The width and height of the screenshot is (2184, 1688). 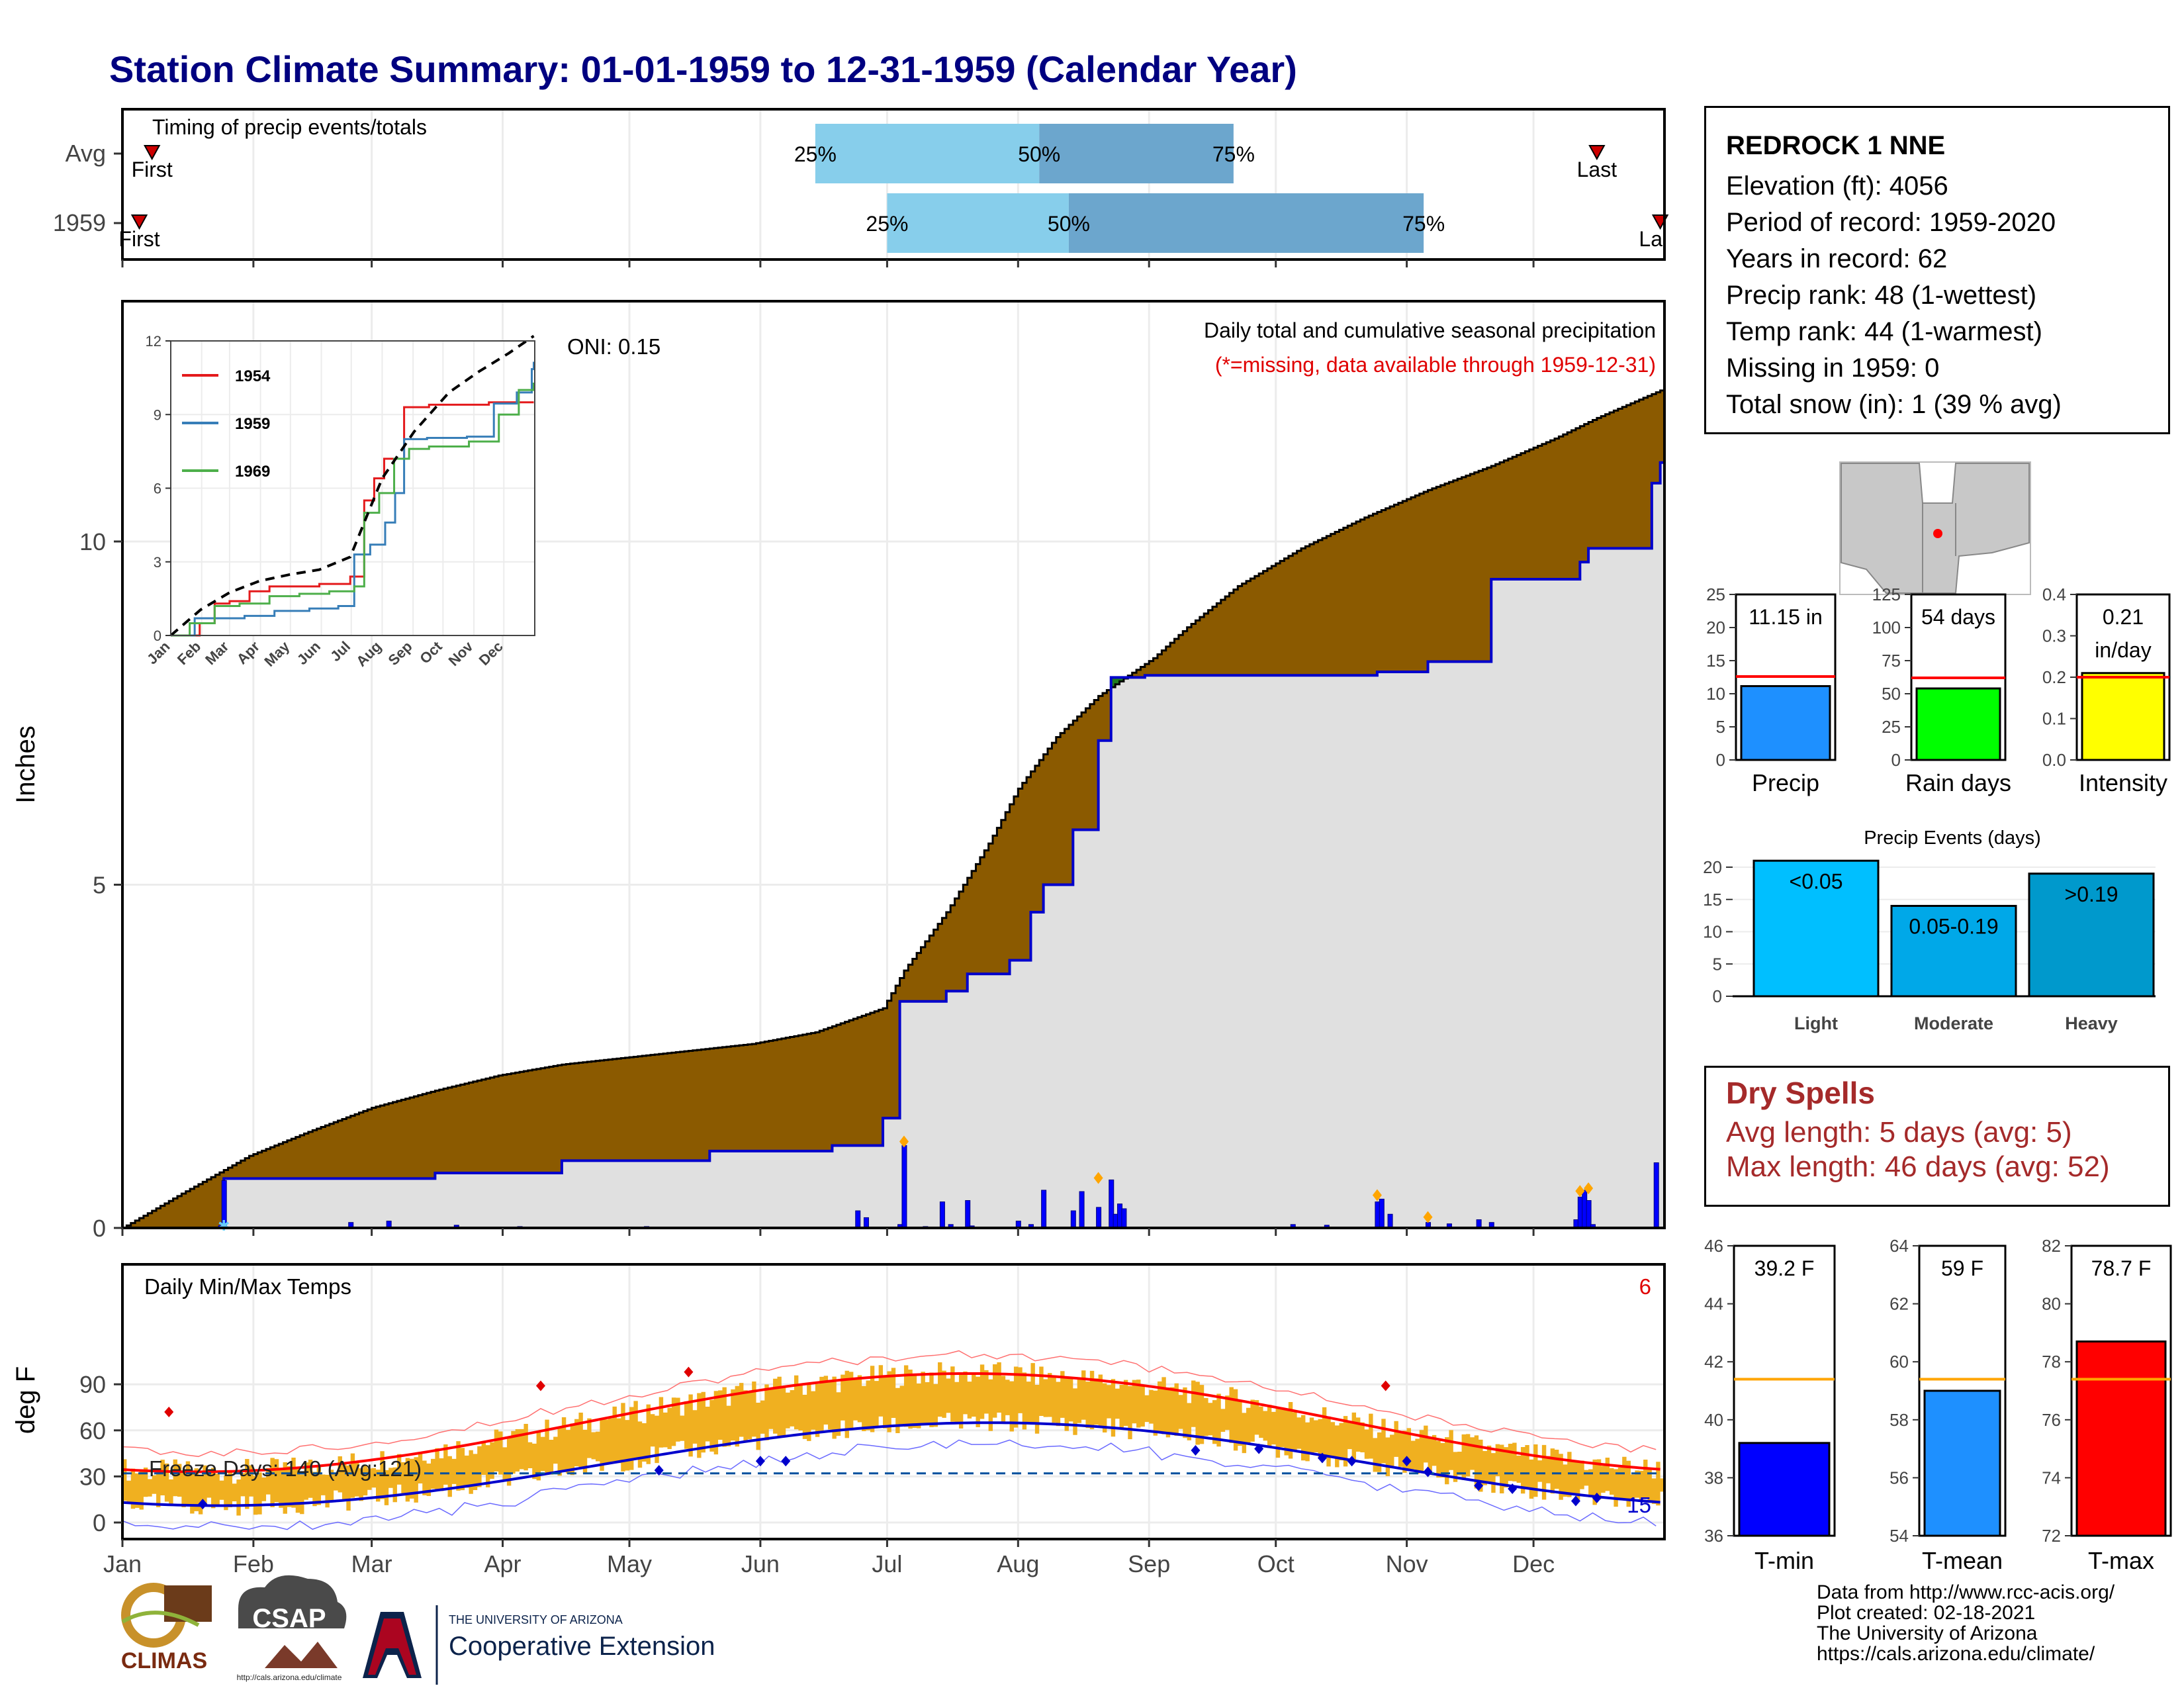 What do you see at coordinates (247, 1286) in the screenshot?
I see `temp-title: Daily Min/Max Temps` at bounding box center [247, 1286].